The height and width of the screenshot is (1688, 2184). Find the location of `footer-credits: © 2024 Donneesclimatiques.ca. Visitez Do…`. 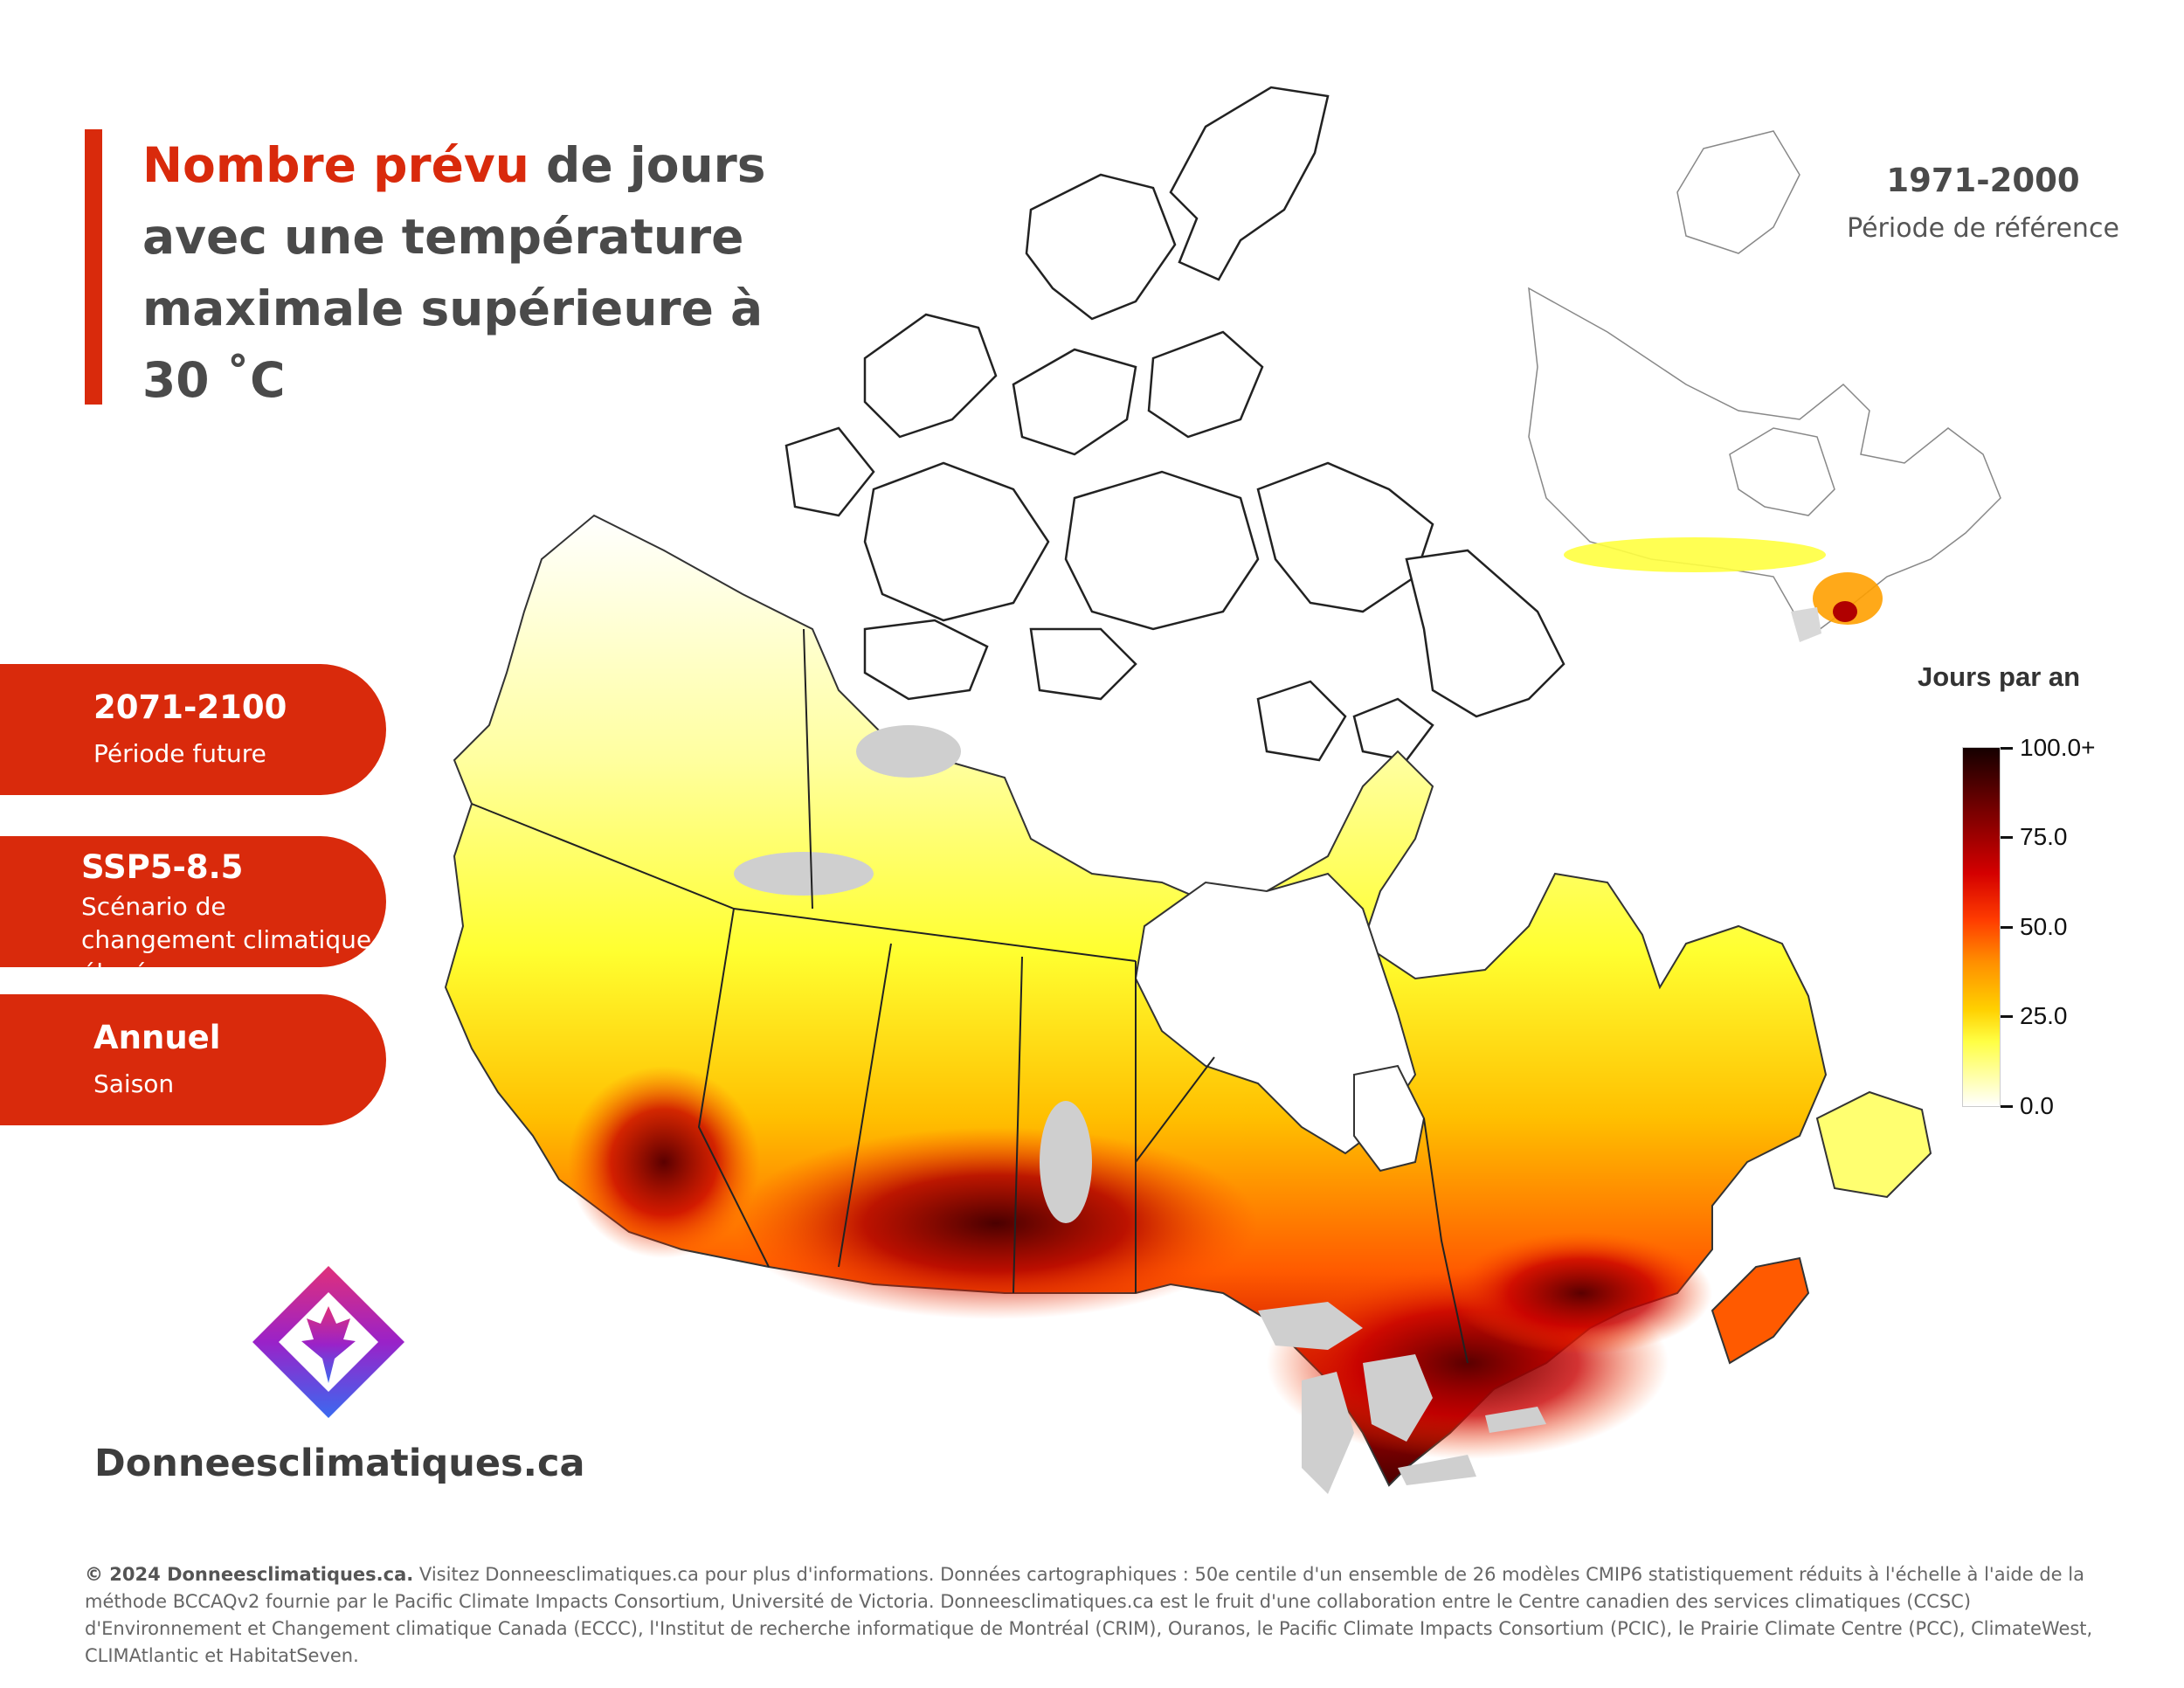

footer-credits: © 2024 Donneesclimatiques.ca. Visitez Do… is located at coordinates (1089, 1615).